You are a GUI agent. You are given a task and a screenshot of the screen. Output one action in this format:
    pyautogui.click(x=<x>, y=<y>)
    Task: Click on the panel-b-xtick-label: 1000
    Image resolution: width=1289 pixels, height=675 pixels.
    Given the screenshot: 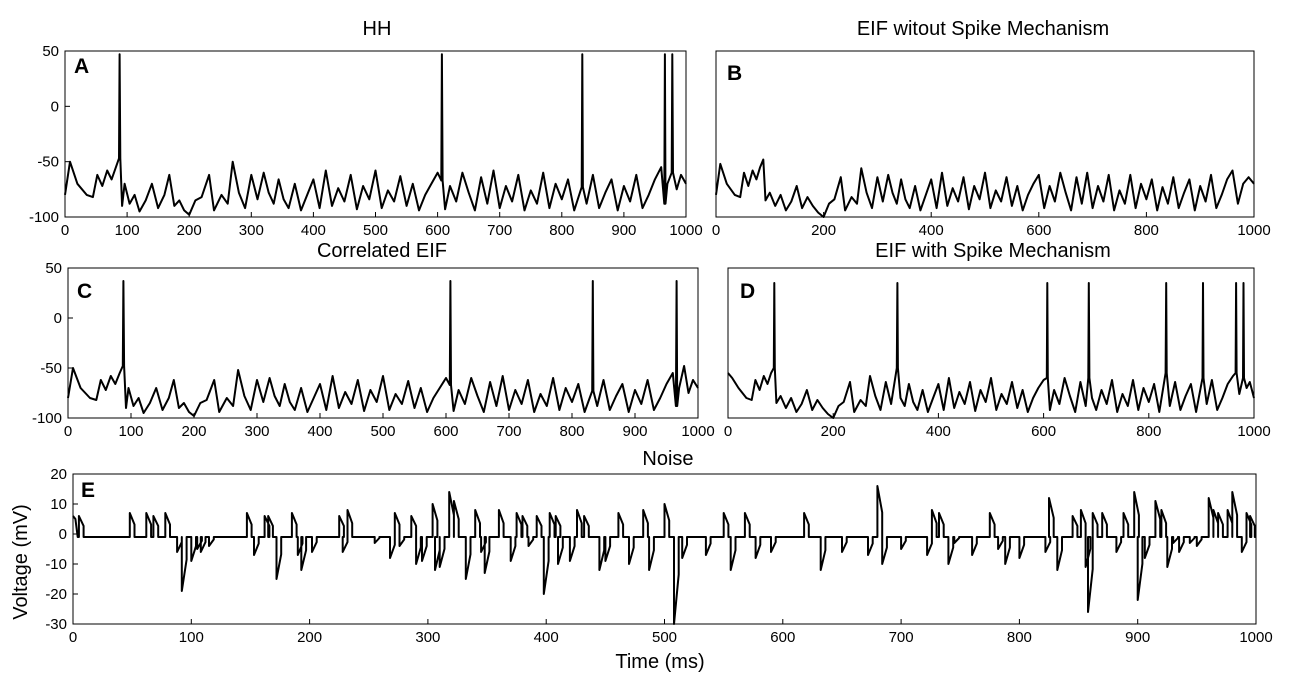 What is the action you would take?
    pyautogui.click(x=1253, y=230)
    